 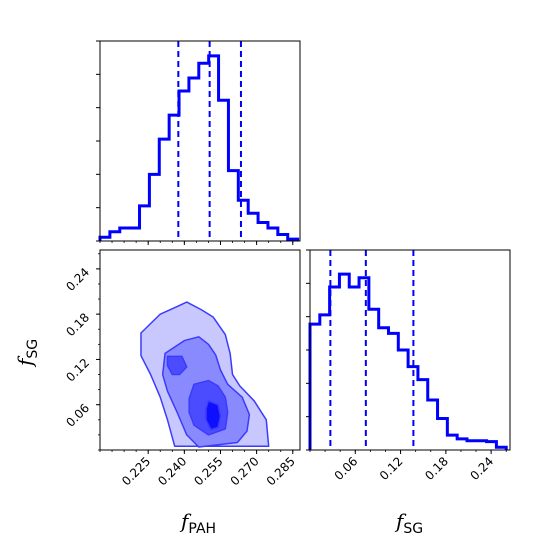 What do you see at coordinates (391, 468) in the screenshot?
I see `x-tick-label: 0.12` at bounding box center [391, 468].